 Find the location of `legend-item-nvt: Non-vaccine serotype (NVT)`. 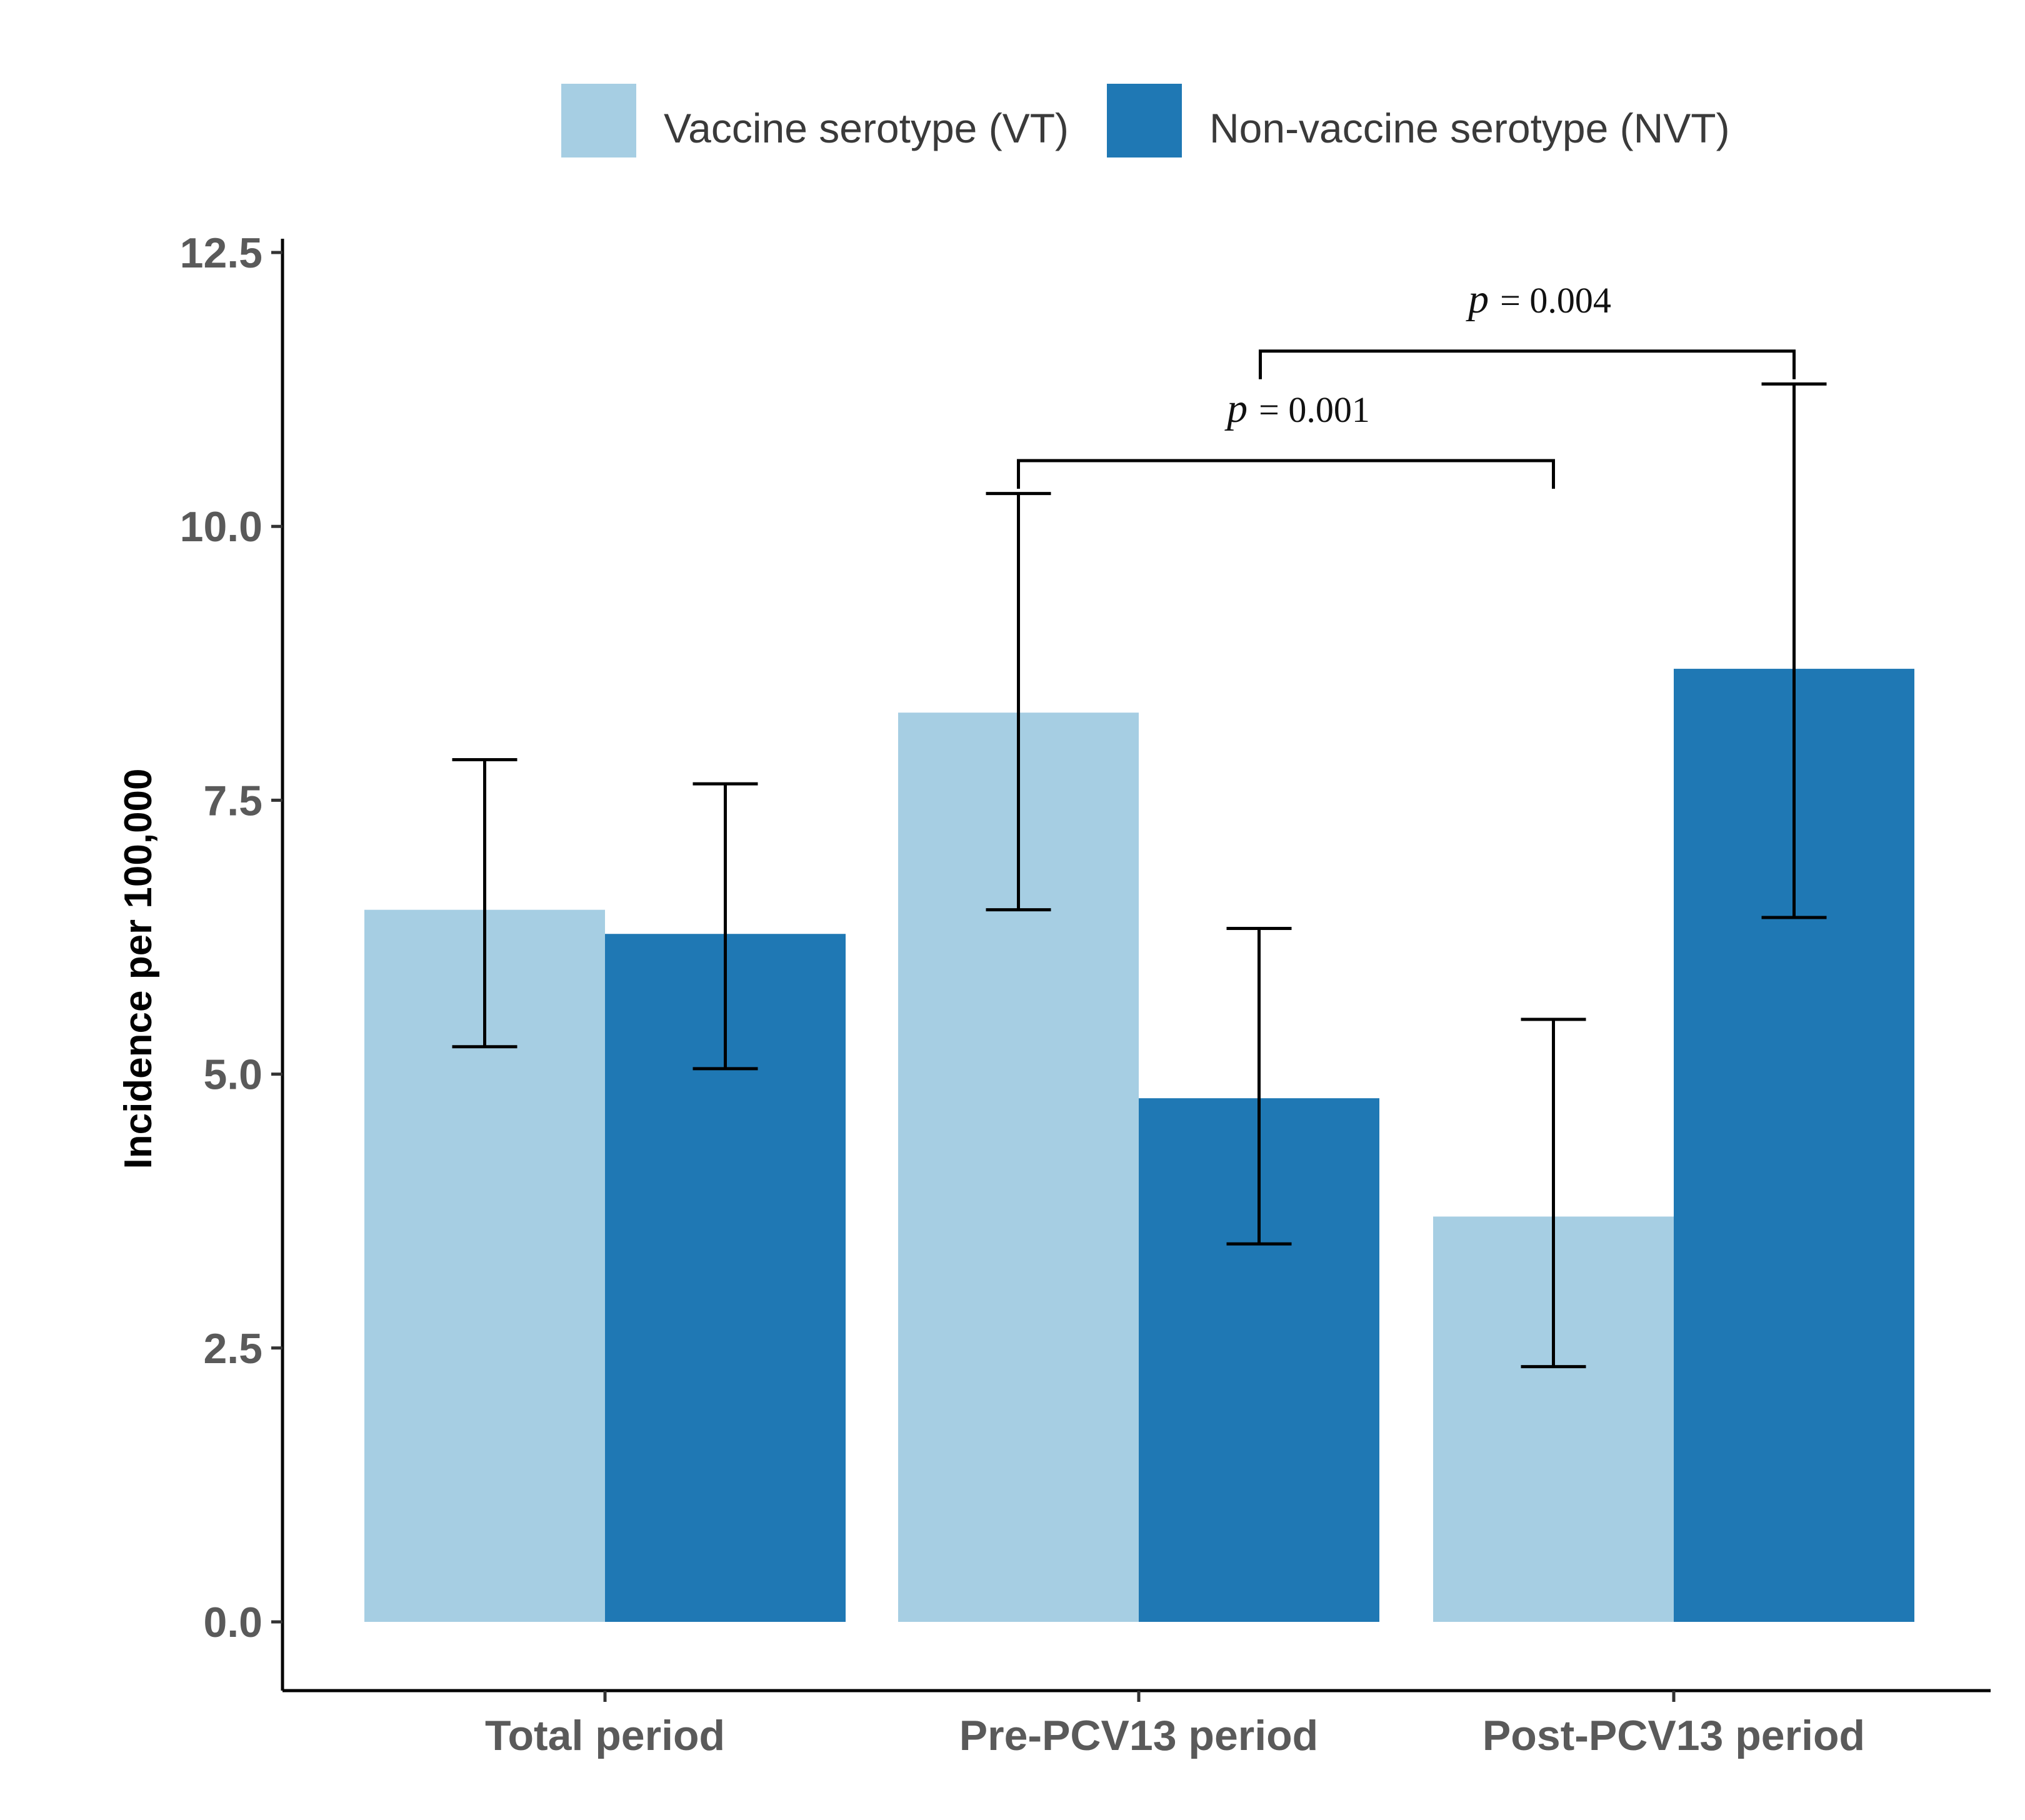

legend-item-nvt: Non-vaccine serotype (NVT) is located at coordinates (1418, 121).